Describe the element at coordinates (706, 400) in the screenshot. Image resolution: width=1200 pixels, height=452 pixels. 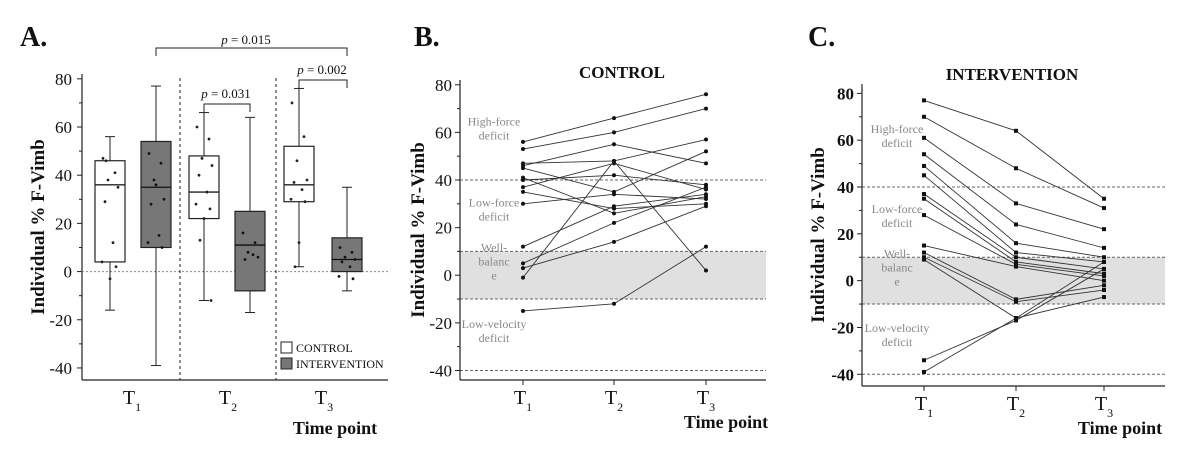
I see `x-tick-label-b: T3` at that location.